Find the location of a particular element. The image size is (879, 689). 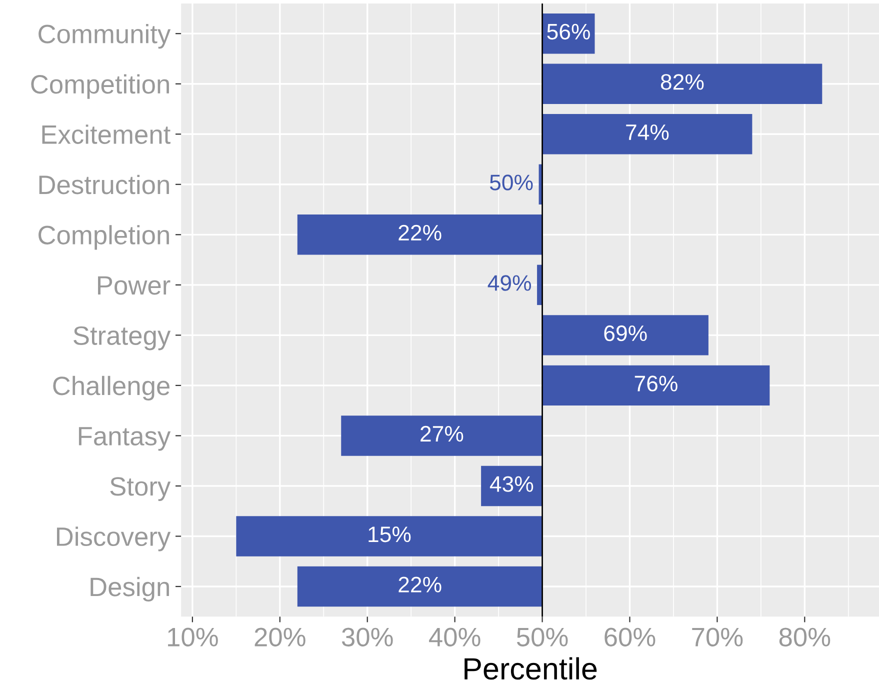

x-axis-title: Percentile is located at coordinates (530, 668).